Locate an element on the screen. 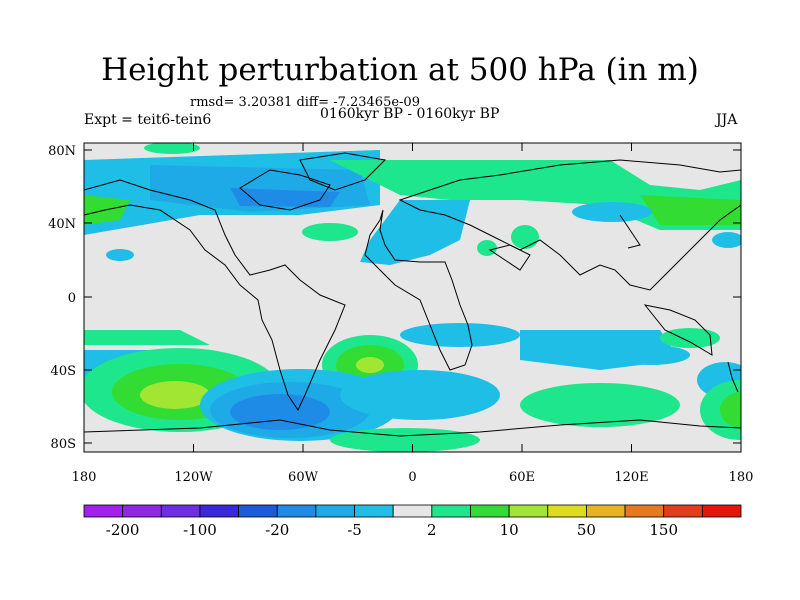 The width and height of the screenshot is (800, 600). colorbar-label: -20 is located at coordinates (277, 530).